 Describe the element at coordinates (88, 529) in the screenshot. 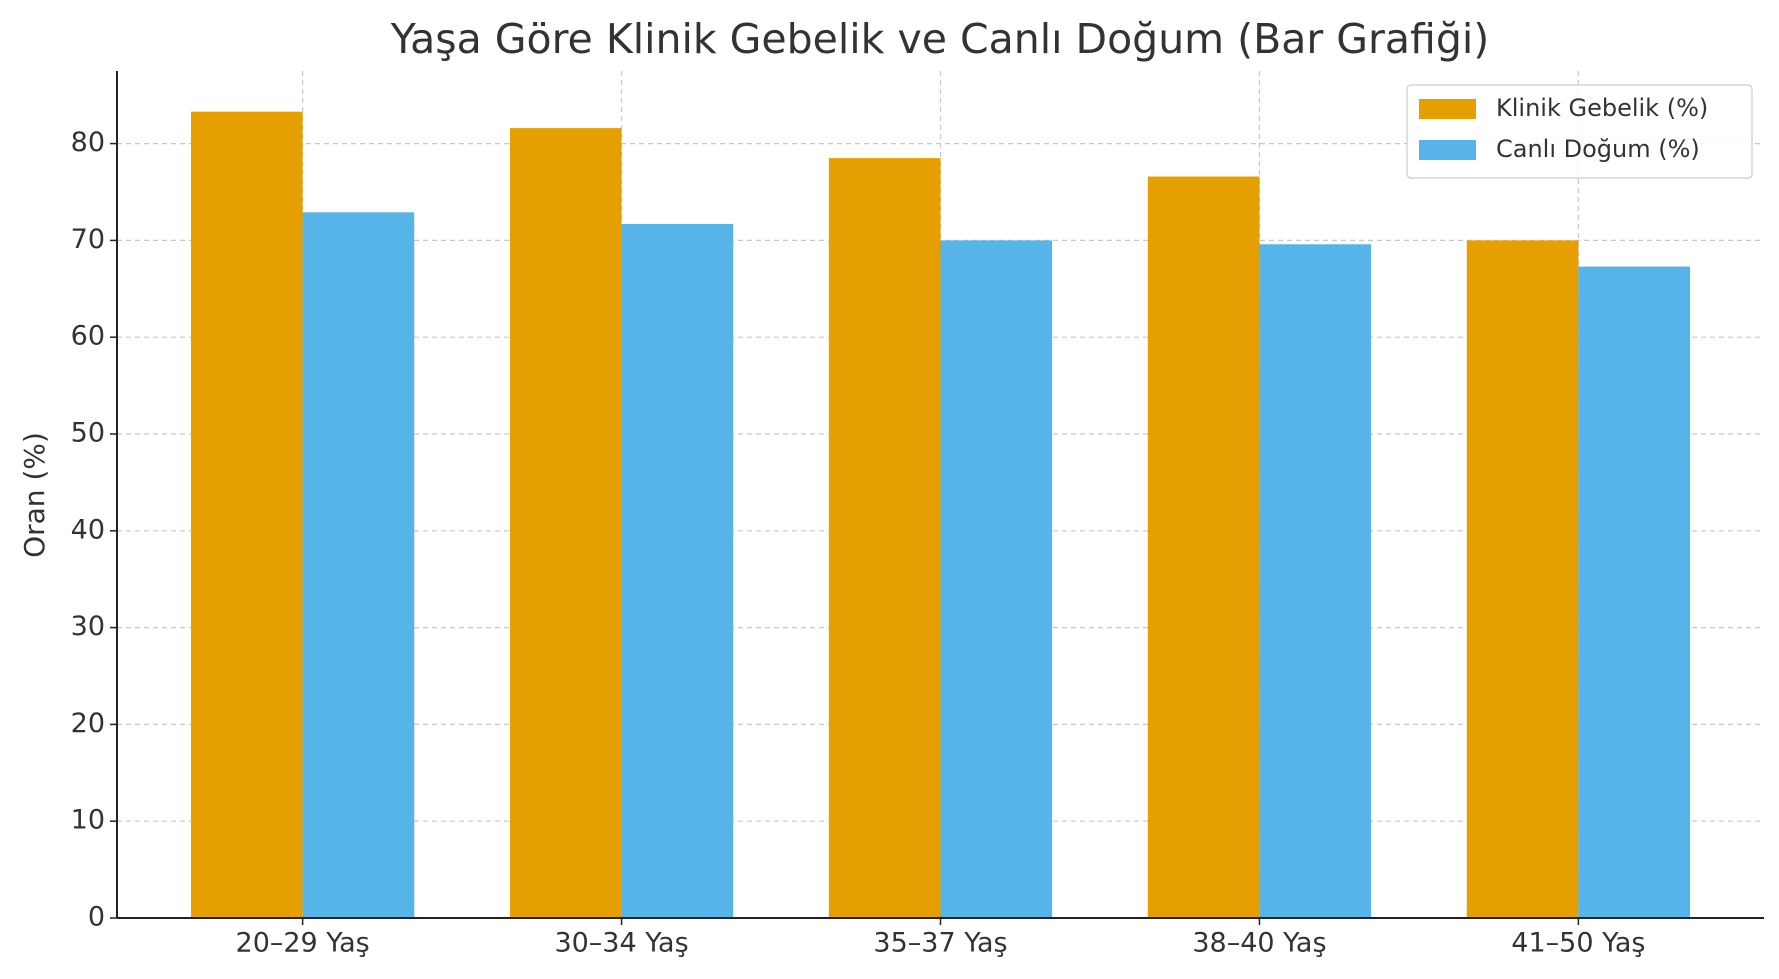

I see `y-tick-label: 40` at that location.